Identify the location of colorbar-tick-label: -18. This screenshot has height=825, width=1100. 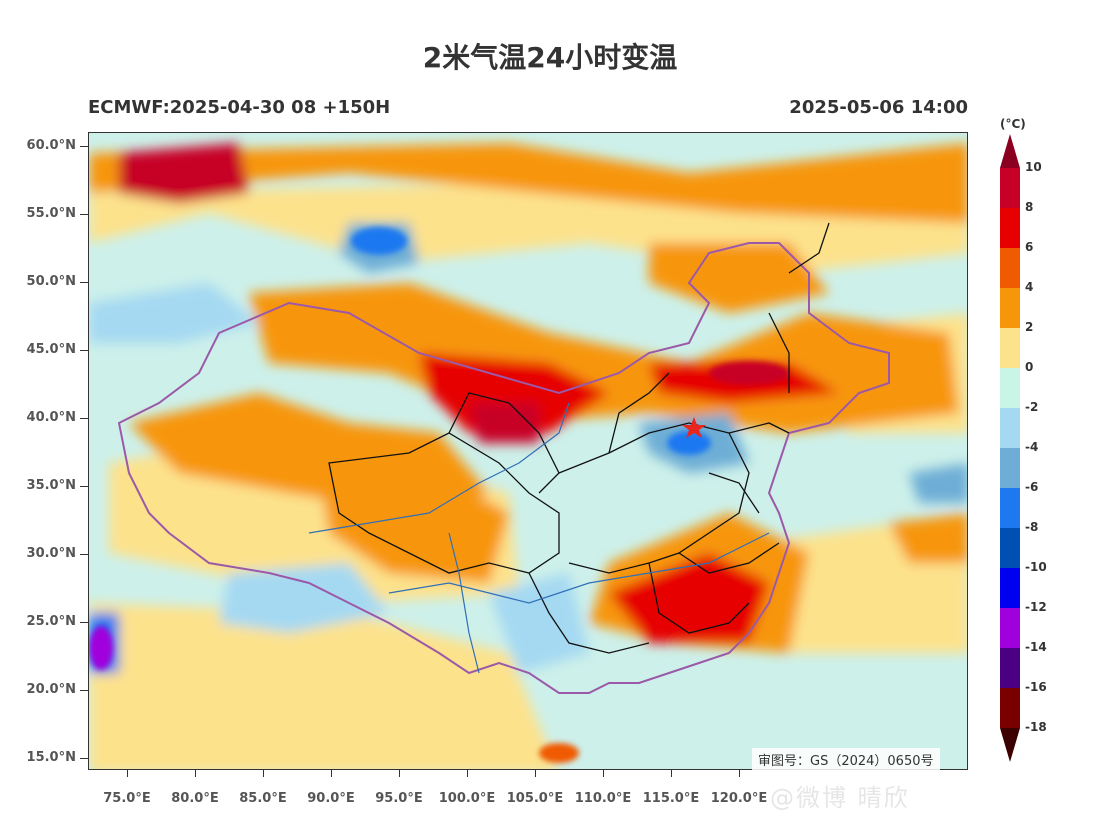
(1036, 727).